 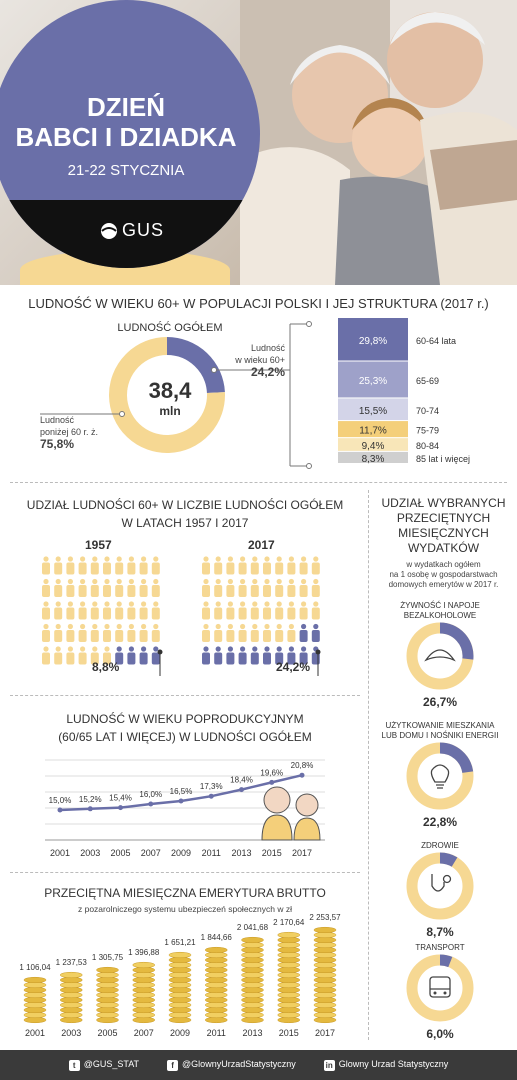 I want to click on structure-value-label: 29,8%, so click(x=373, y=341).